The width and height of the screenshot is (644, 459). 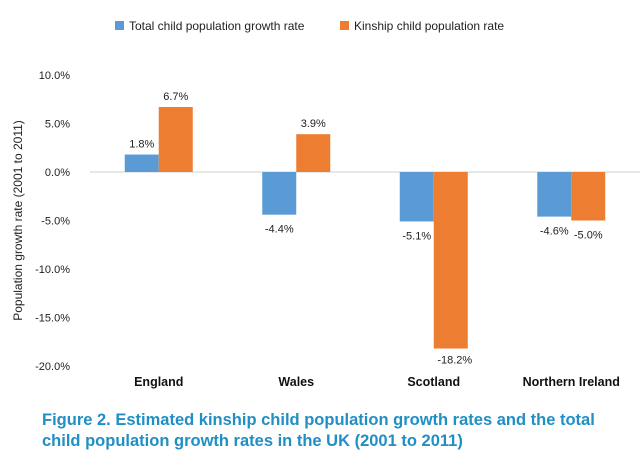 I want to click on data-label: 3.9%, so click(x=313, y=124).